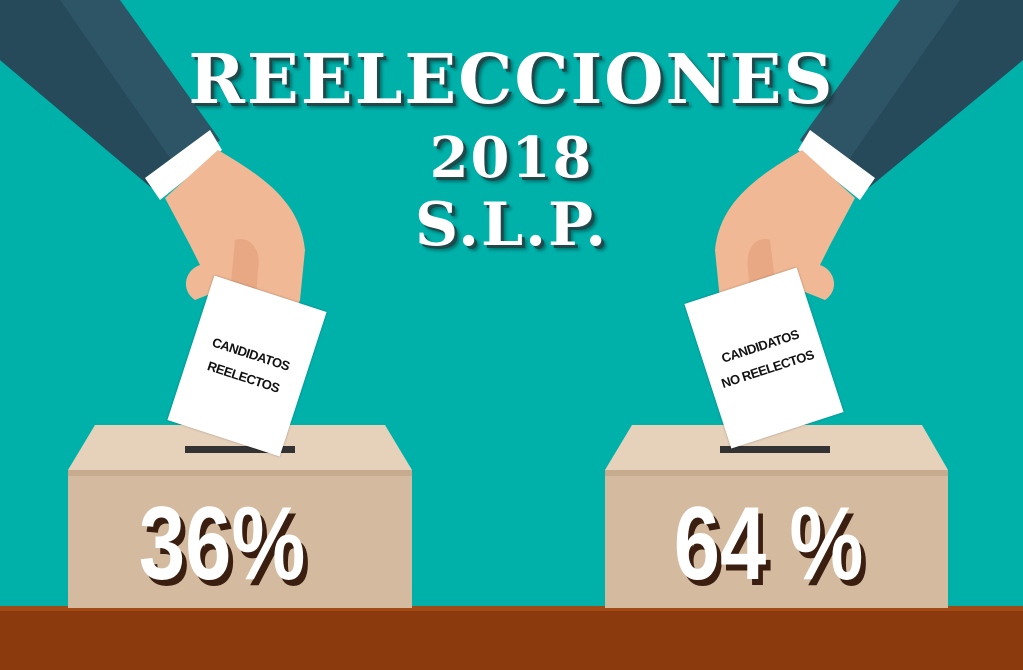 The width and height of the screenshot is (1023, 670). What do you see at coordinates (511, 638) in the screenshot?
I see `floor` at bounding box center [511, 638].